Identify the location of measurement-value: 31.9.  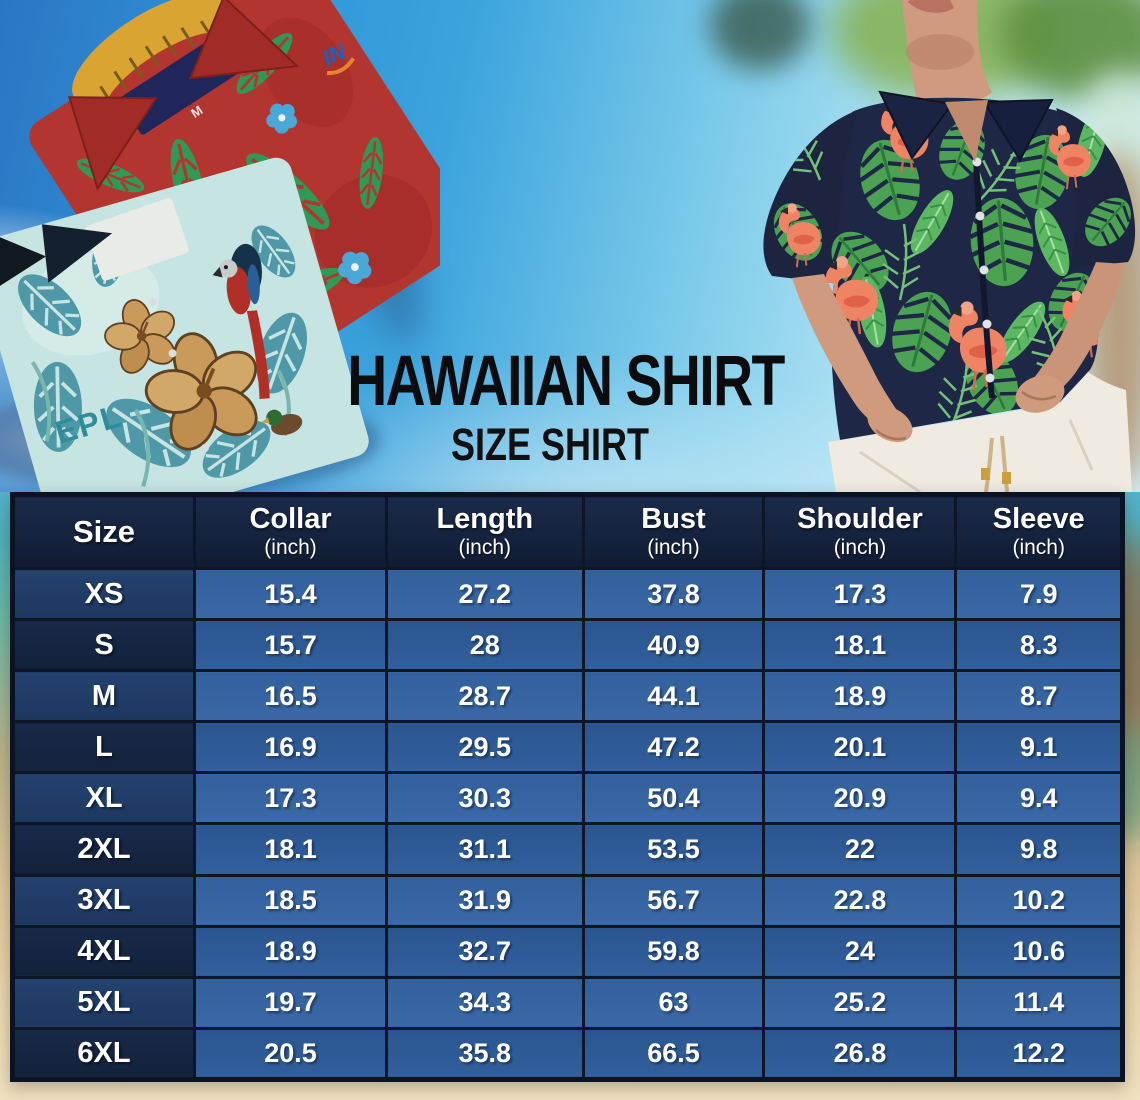
(485, 900).